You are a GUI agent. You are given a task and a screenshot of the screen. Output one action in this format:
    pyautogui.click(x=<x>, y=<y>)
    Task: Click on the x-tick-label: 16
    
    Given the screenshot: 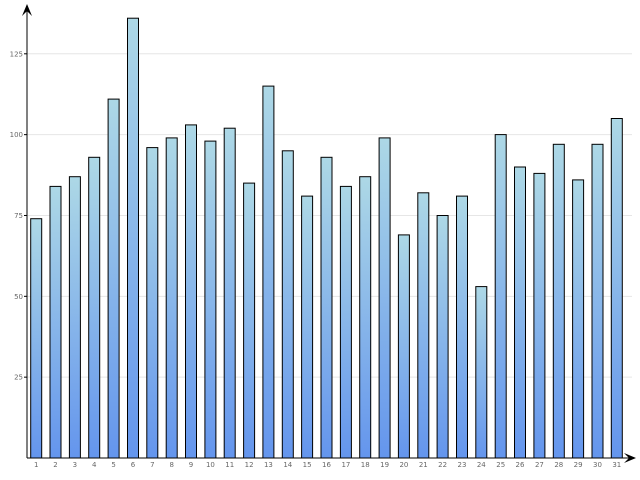 What is the action you would take?
    pyautogui.click(x=326, y=465)
    